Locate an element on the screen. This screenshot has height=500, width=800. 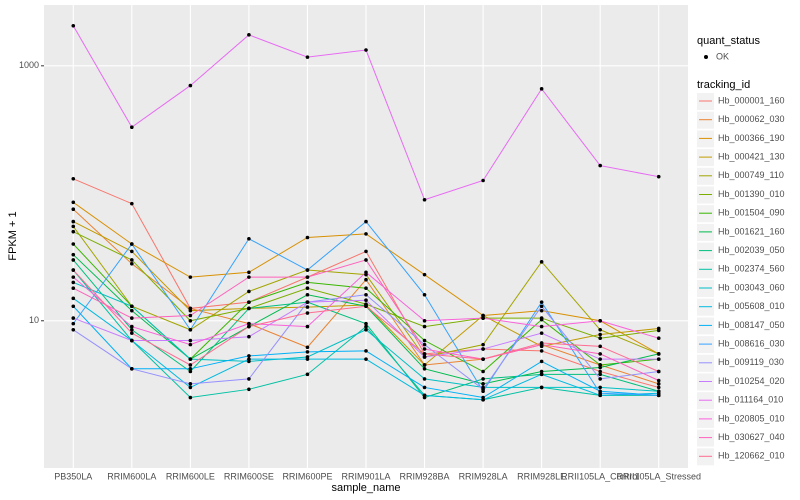
x-tick-label: RRIM928LA is located at coordinates (483, 476).